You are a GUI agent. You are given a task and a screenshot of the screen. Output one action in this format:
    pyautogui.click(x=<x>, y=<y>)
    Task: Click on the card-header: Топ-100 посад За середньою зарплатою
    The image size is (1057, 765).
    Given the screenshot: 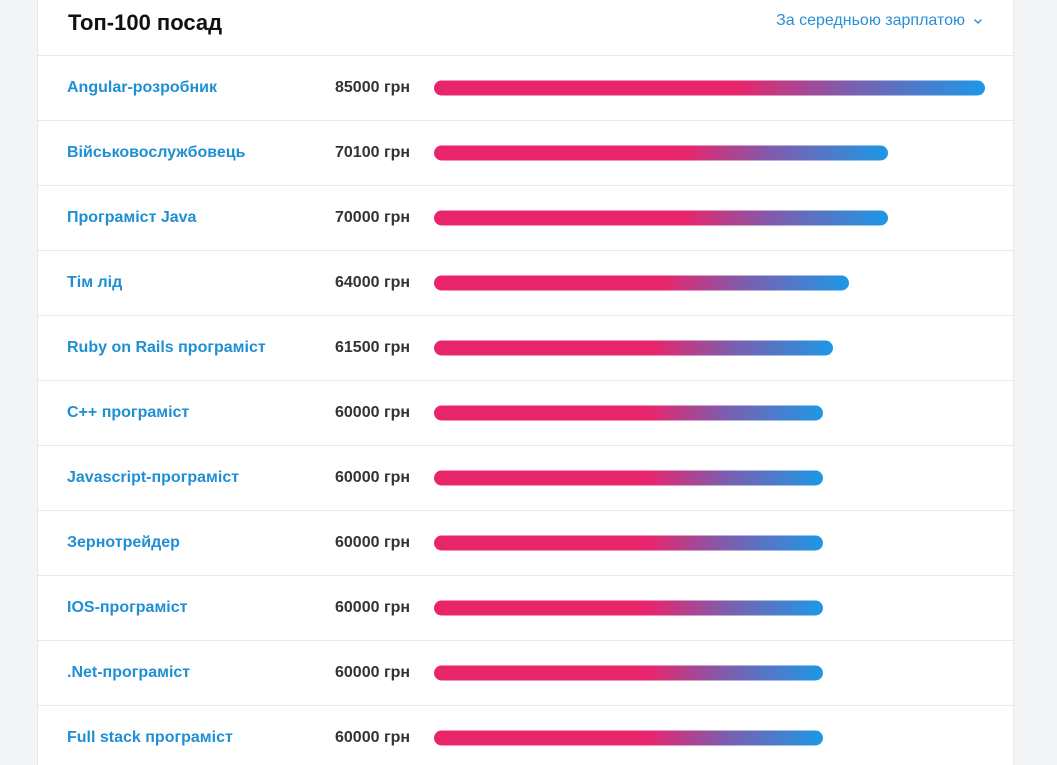 What is the action you would take?
    pyautogui.click(x=525, y=28)
    